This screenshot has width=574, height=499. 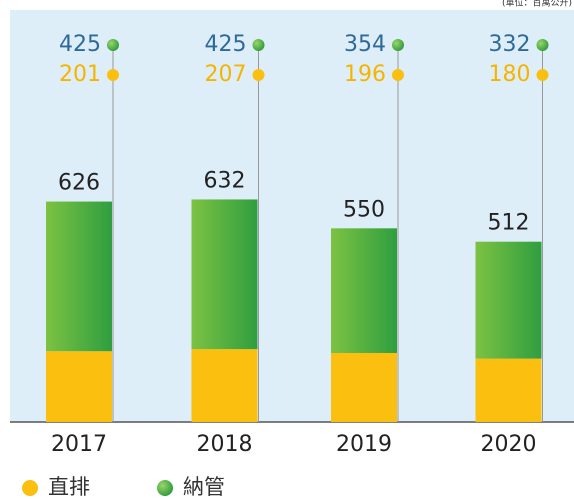 I want to click on legend-label: 納管, so click(x=204, y=487).